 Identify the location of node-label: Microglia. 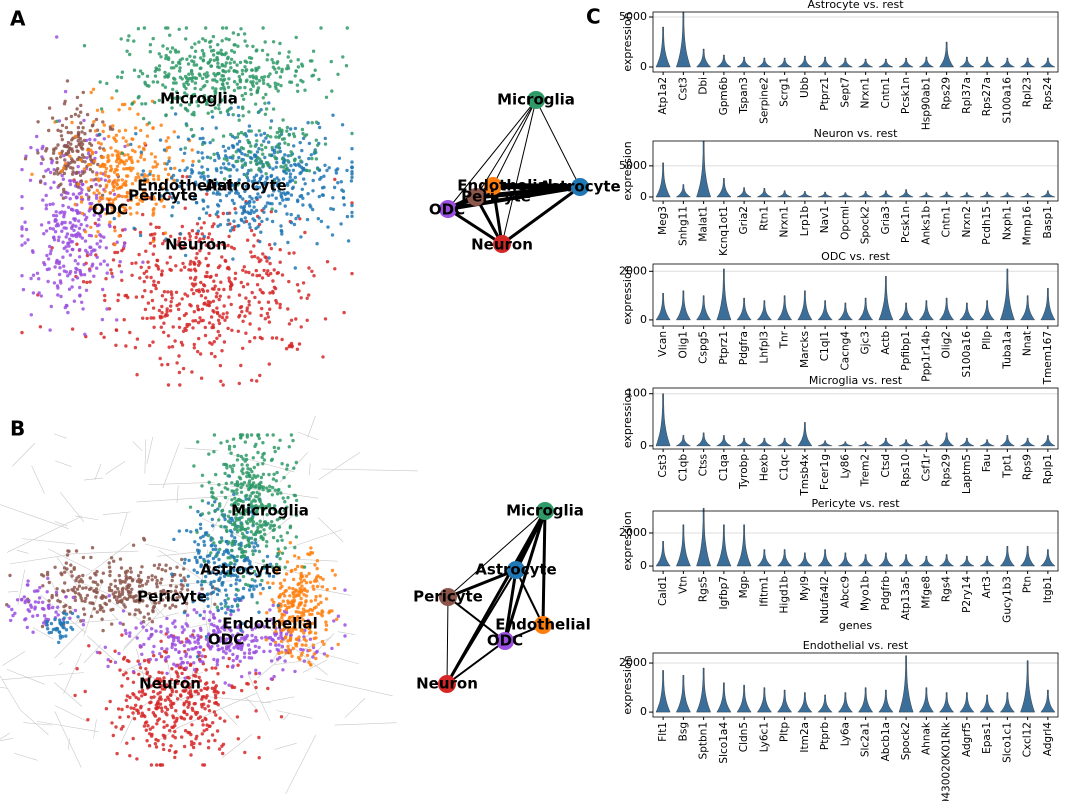
(536, 100).